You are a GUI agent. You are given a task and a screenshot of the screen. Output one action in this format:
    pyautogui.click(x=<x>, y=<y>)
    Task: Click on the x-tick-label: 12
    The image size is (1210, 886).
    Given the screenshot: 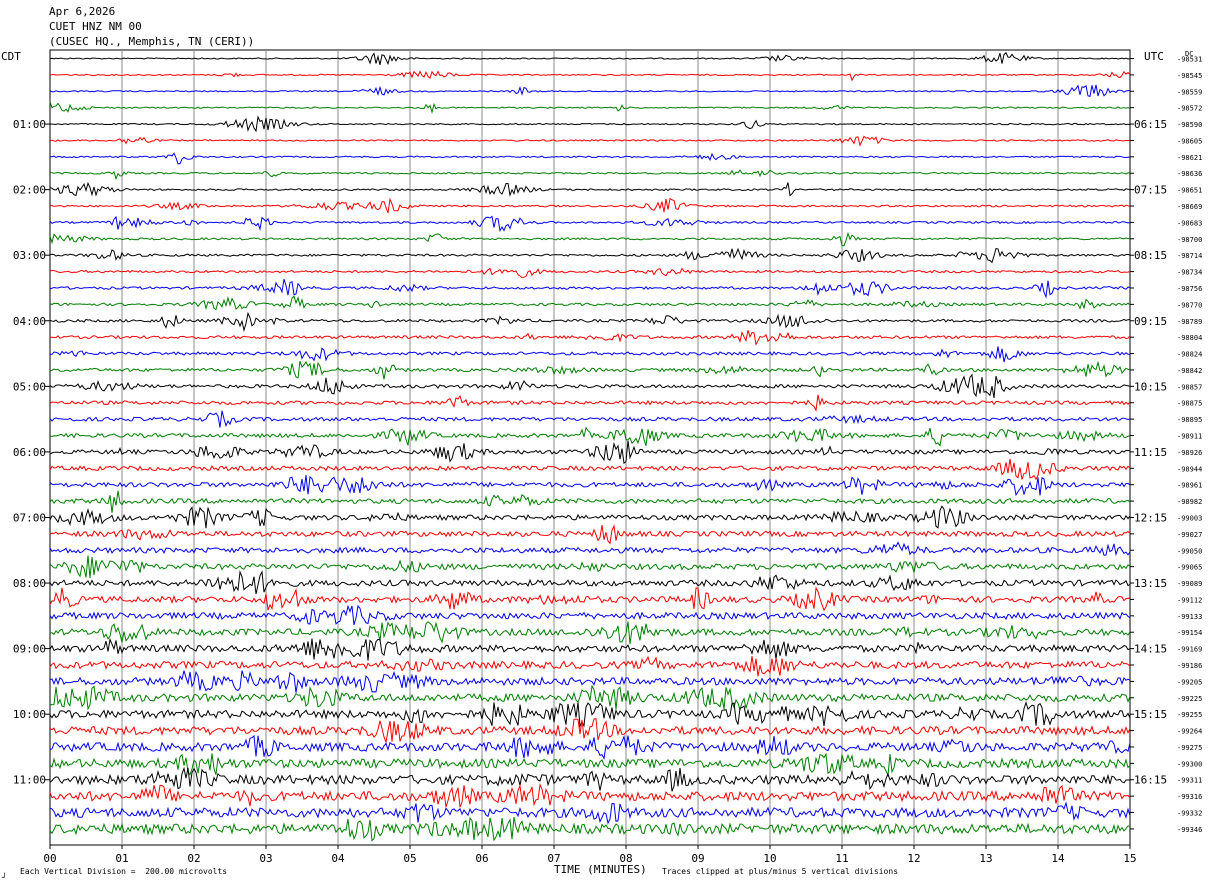 What is the action you would take?
    pyautogui.click(x=913, y=858)
    